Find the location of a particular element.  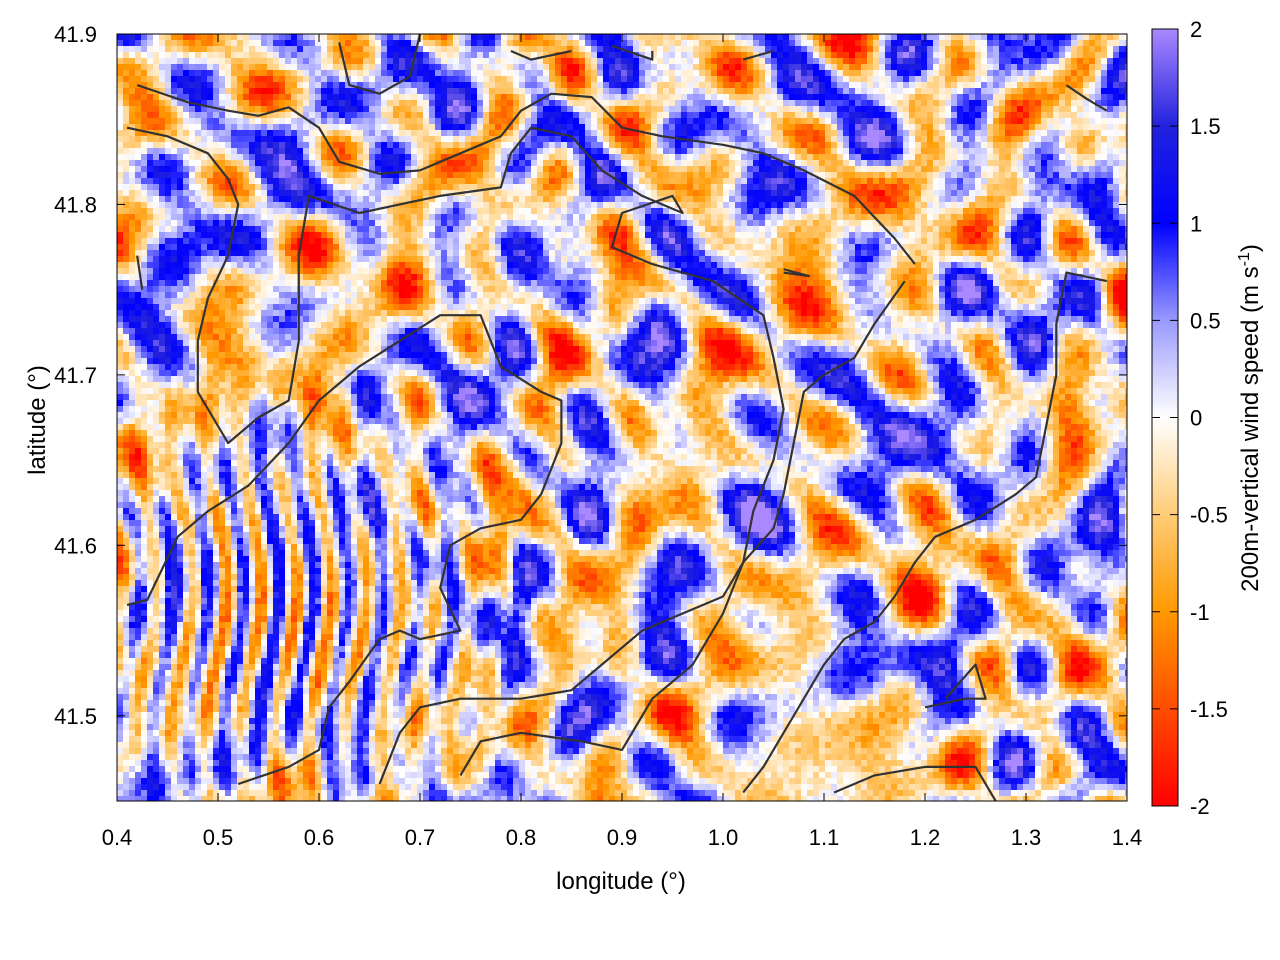

y-tick-label: 41.9 is located at coordinates (75, 34).